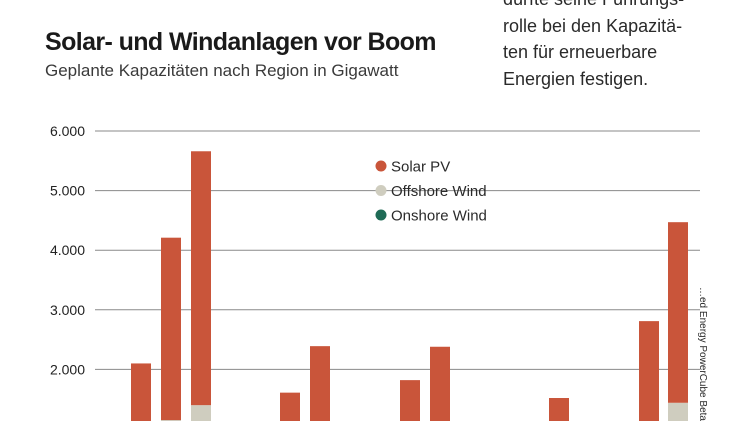  I want to click on y-tick-label: 5.000, so click(67, 191).